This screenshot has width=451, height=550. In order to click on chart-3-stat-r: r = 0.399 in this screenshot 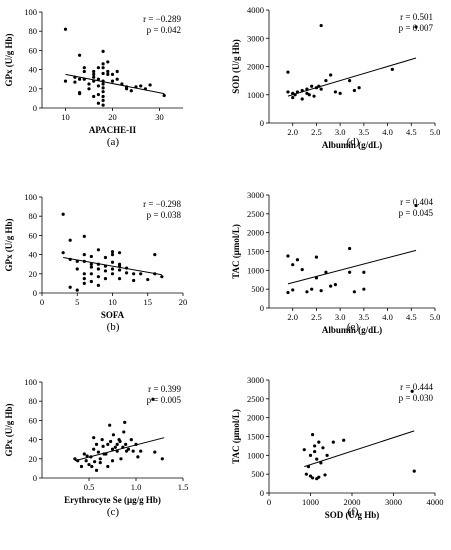, I will do `click(164, 389)`.